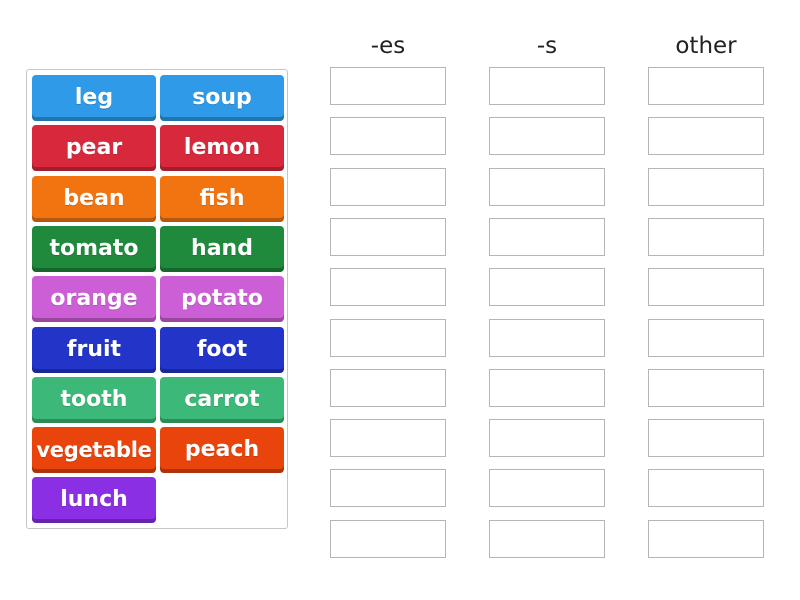 This screenshot has width=800, height=600. Describe the element at coordinates (94, 450) in the screenshot. I see `word-tile-vegetable: vegetable` at that location.